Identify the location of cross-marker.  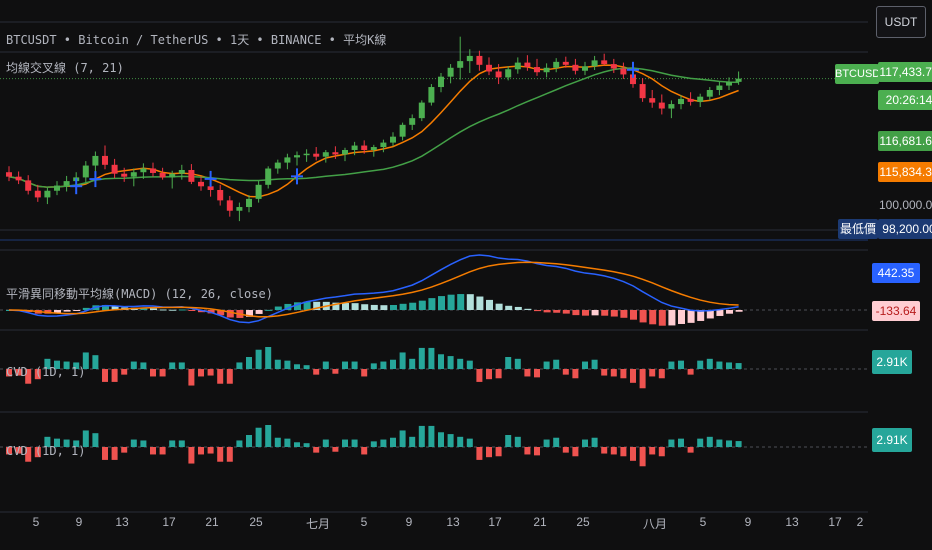
(95, 179).